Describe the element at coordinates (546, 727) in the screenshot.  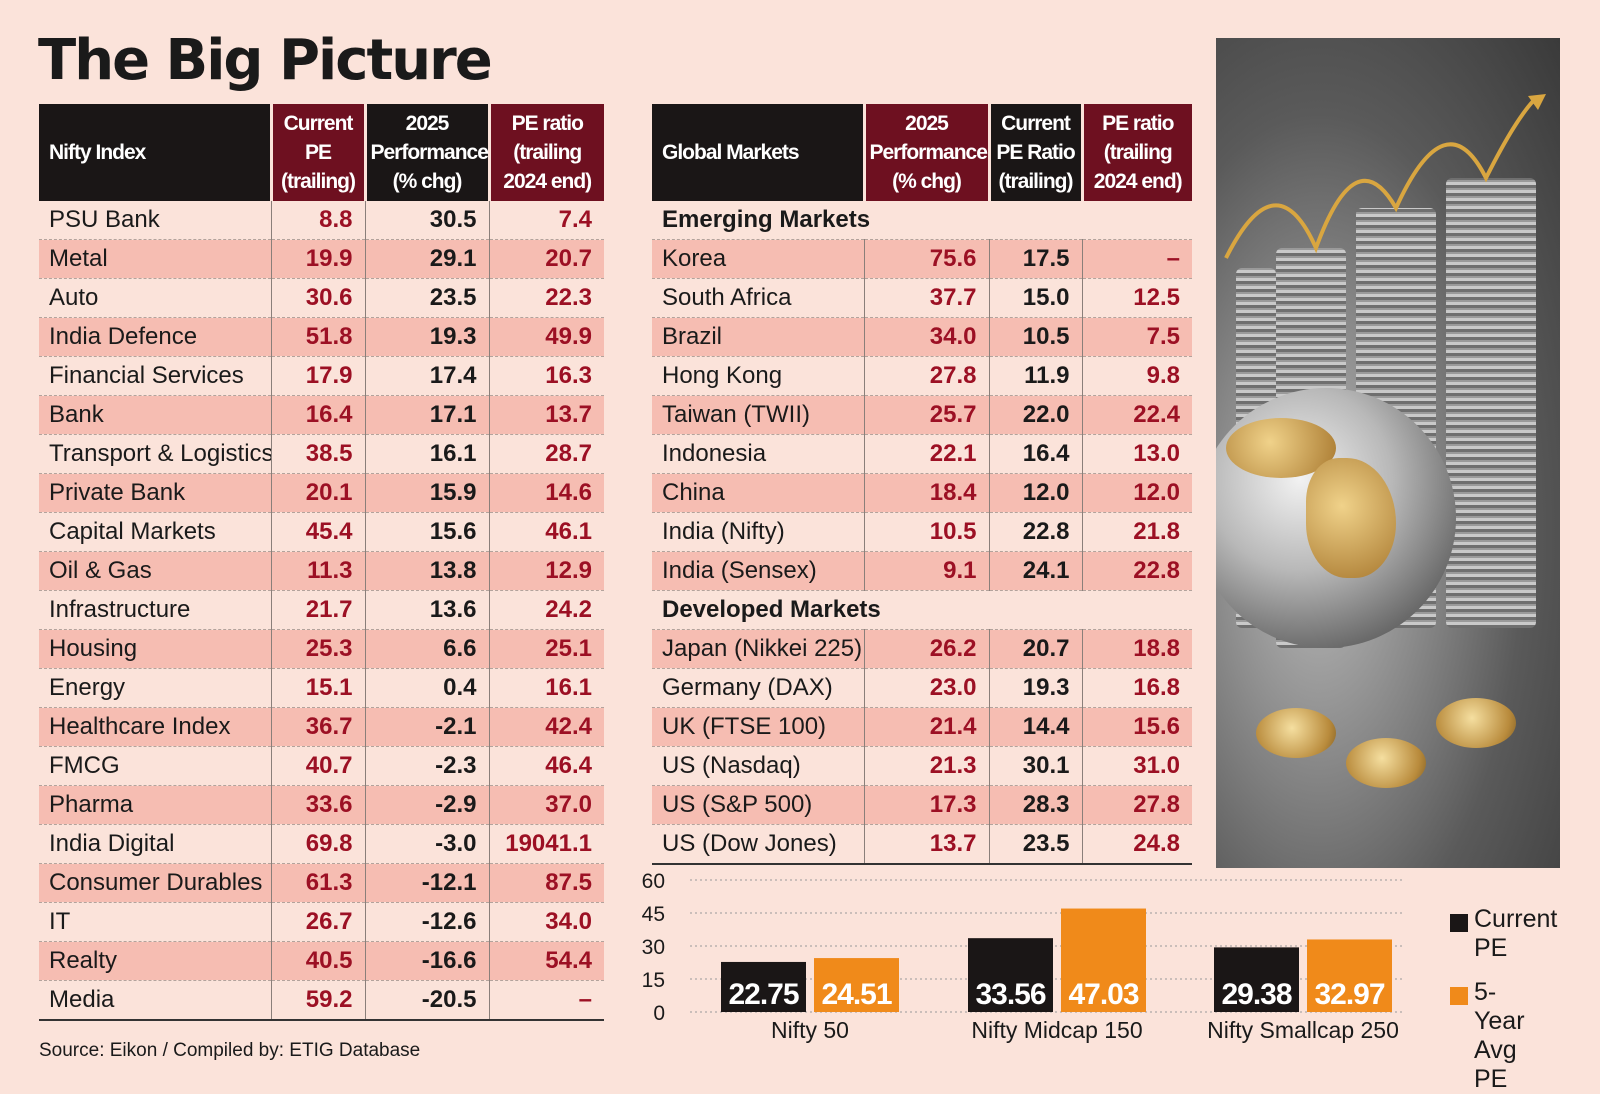
I see `pe-2024: 42.4` at that location.